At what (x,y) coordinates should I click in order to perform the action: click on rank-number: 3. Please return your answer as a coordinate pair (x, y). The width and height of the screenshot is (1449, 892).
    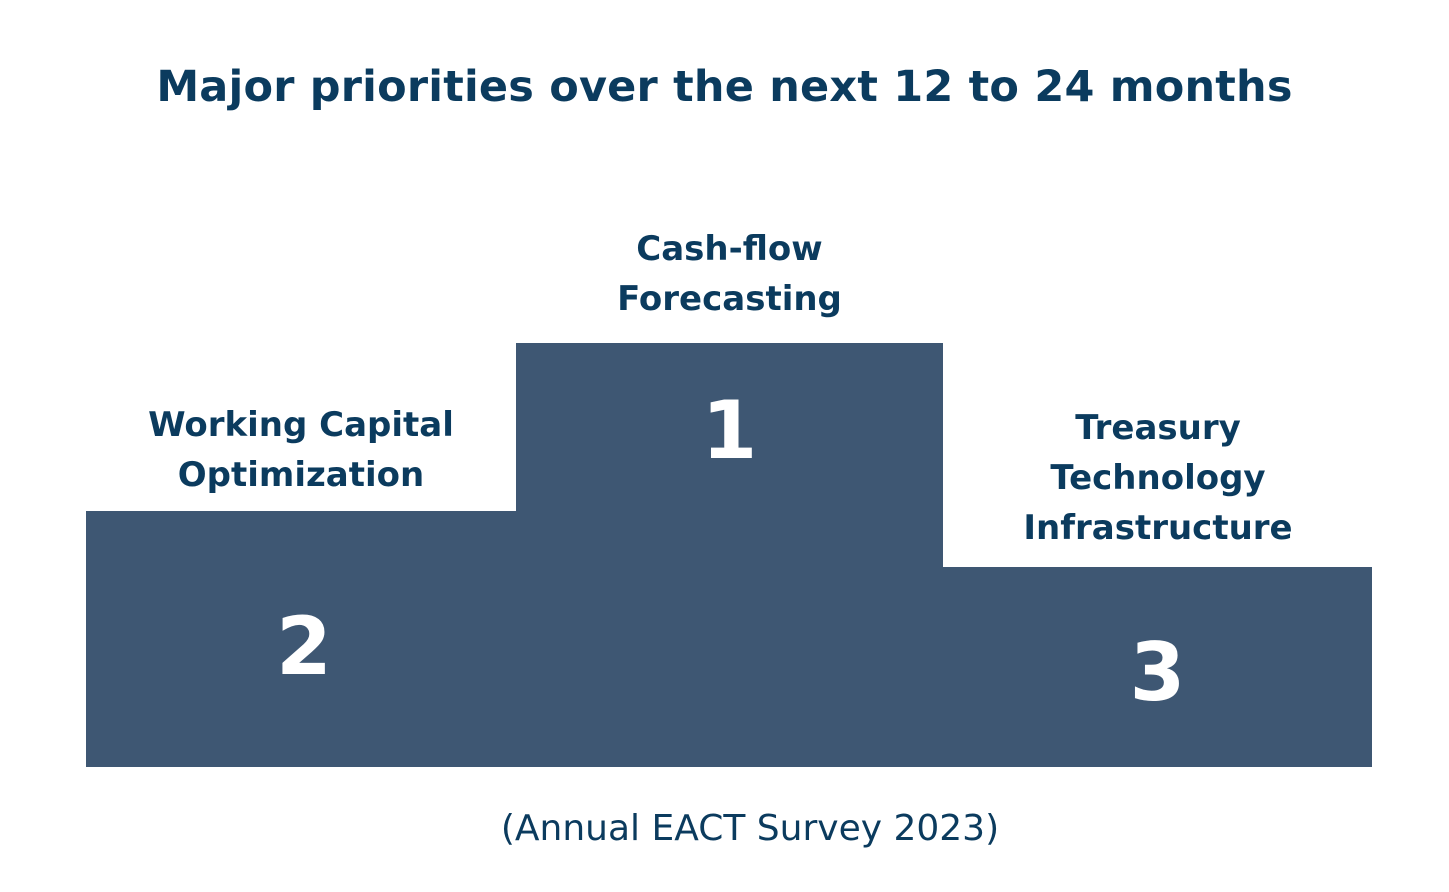
    Looking at the image, I should click on (1157, 672).